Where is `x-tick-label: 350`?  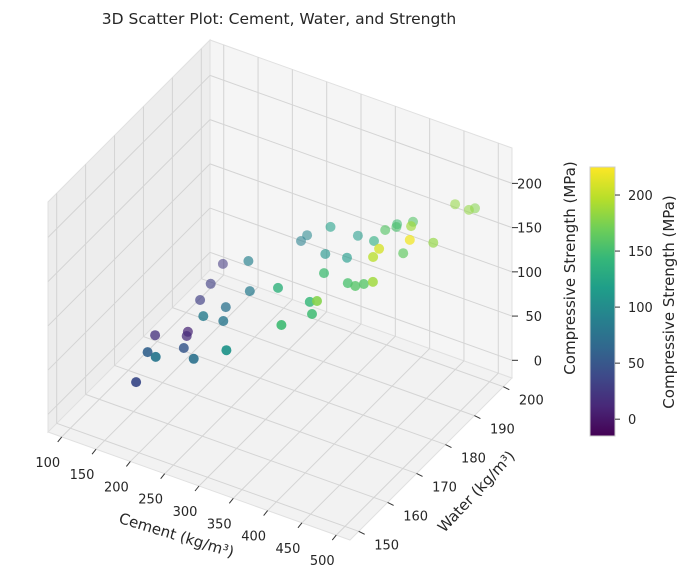
x-tick-label: 350 is located at coordinates (219, 524).